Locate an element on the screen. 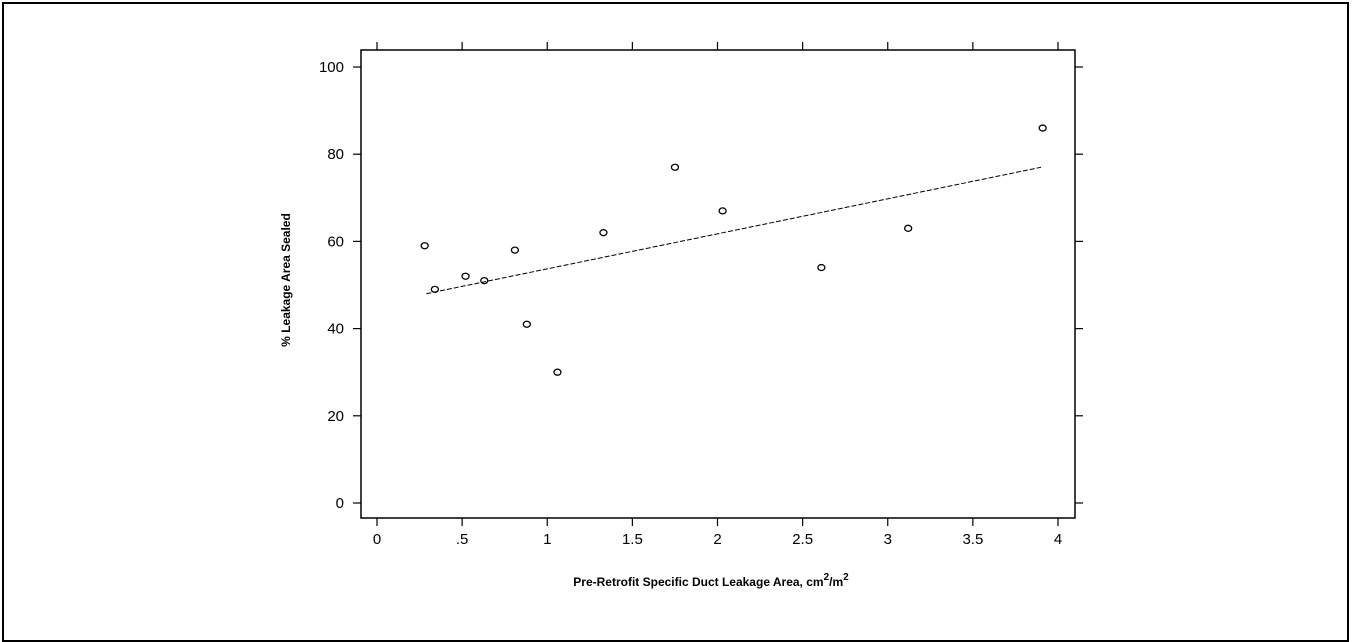 The height and width of the screenshot is (642, 1353). y-axis-title: % Leakage Area Sealed is located at coordinates (286, 280).